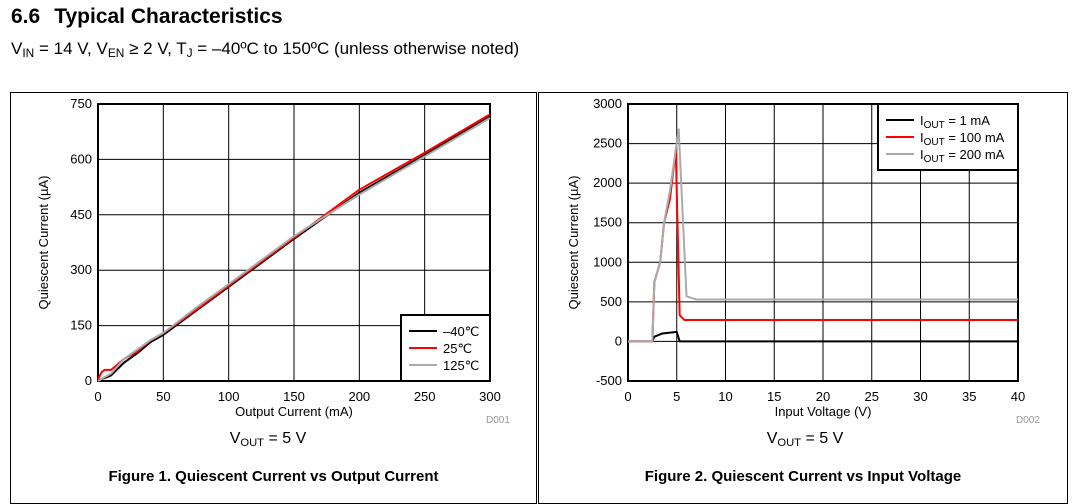  I want to click on y-tick-label: -500, so click(609, 380).